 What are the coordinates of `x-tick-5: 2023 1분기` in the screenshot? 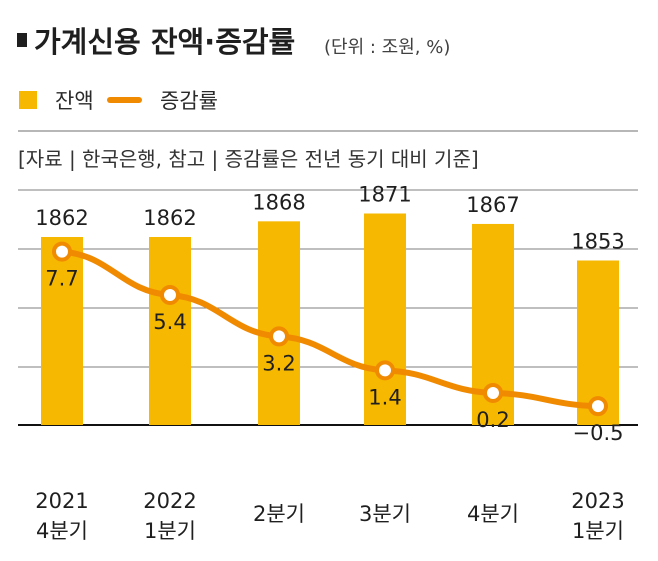 It's located at (597, 516).